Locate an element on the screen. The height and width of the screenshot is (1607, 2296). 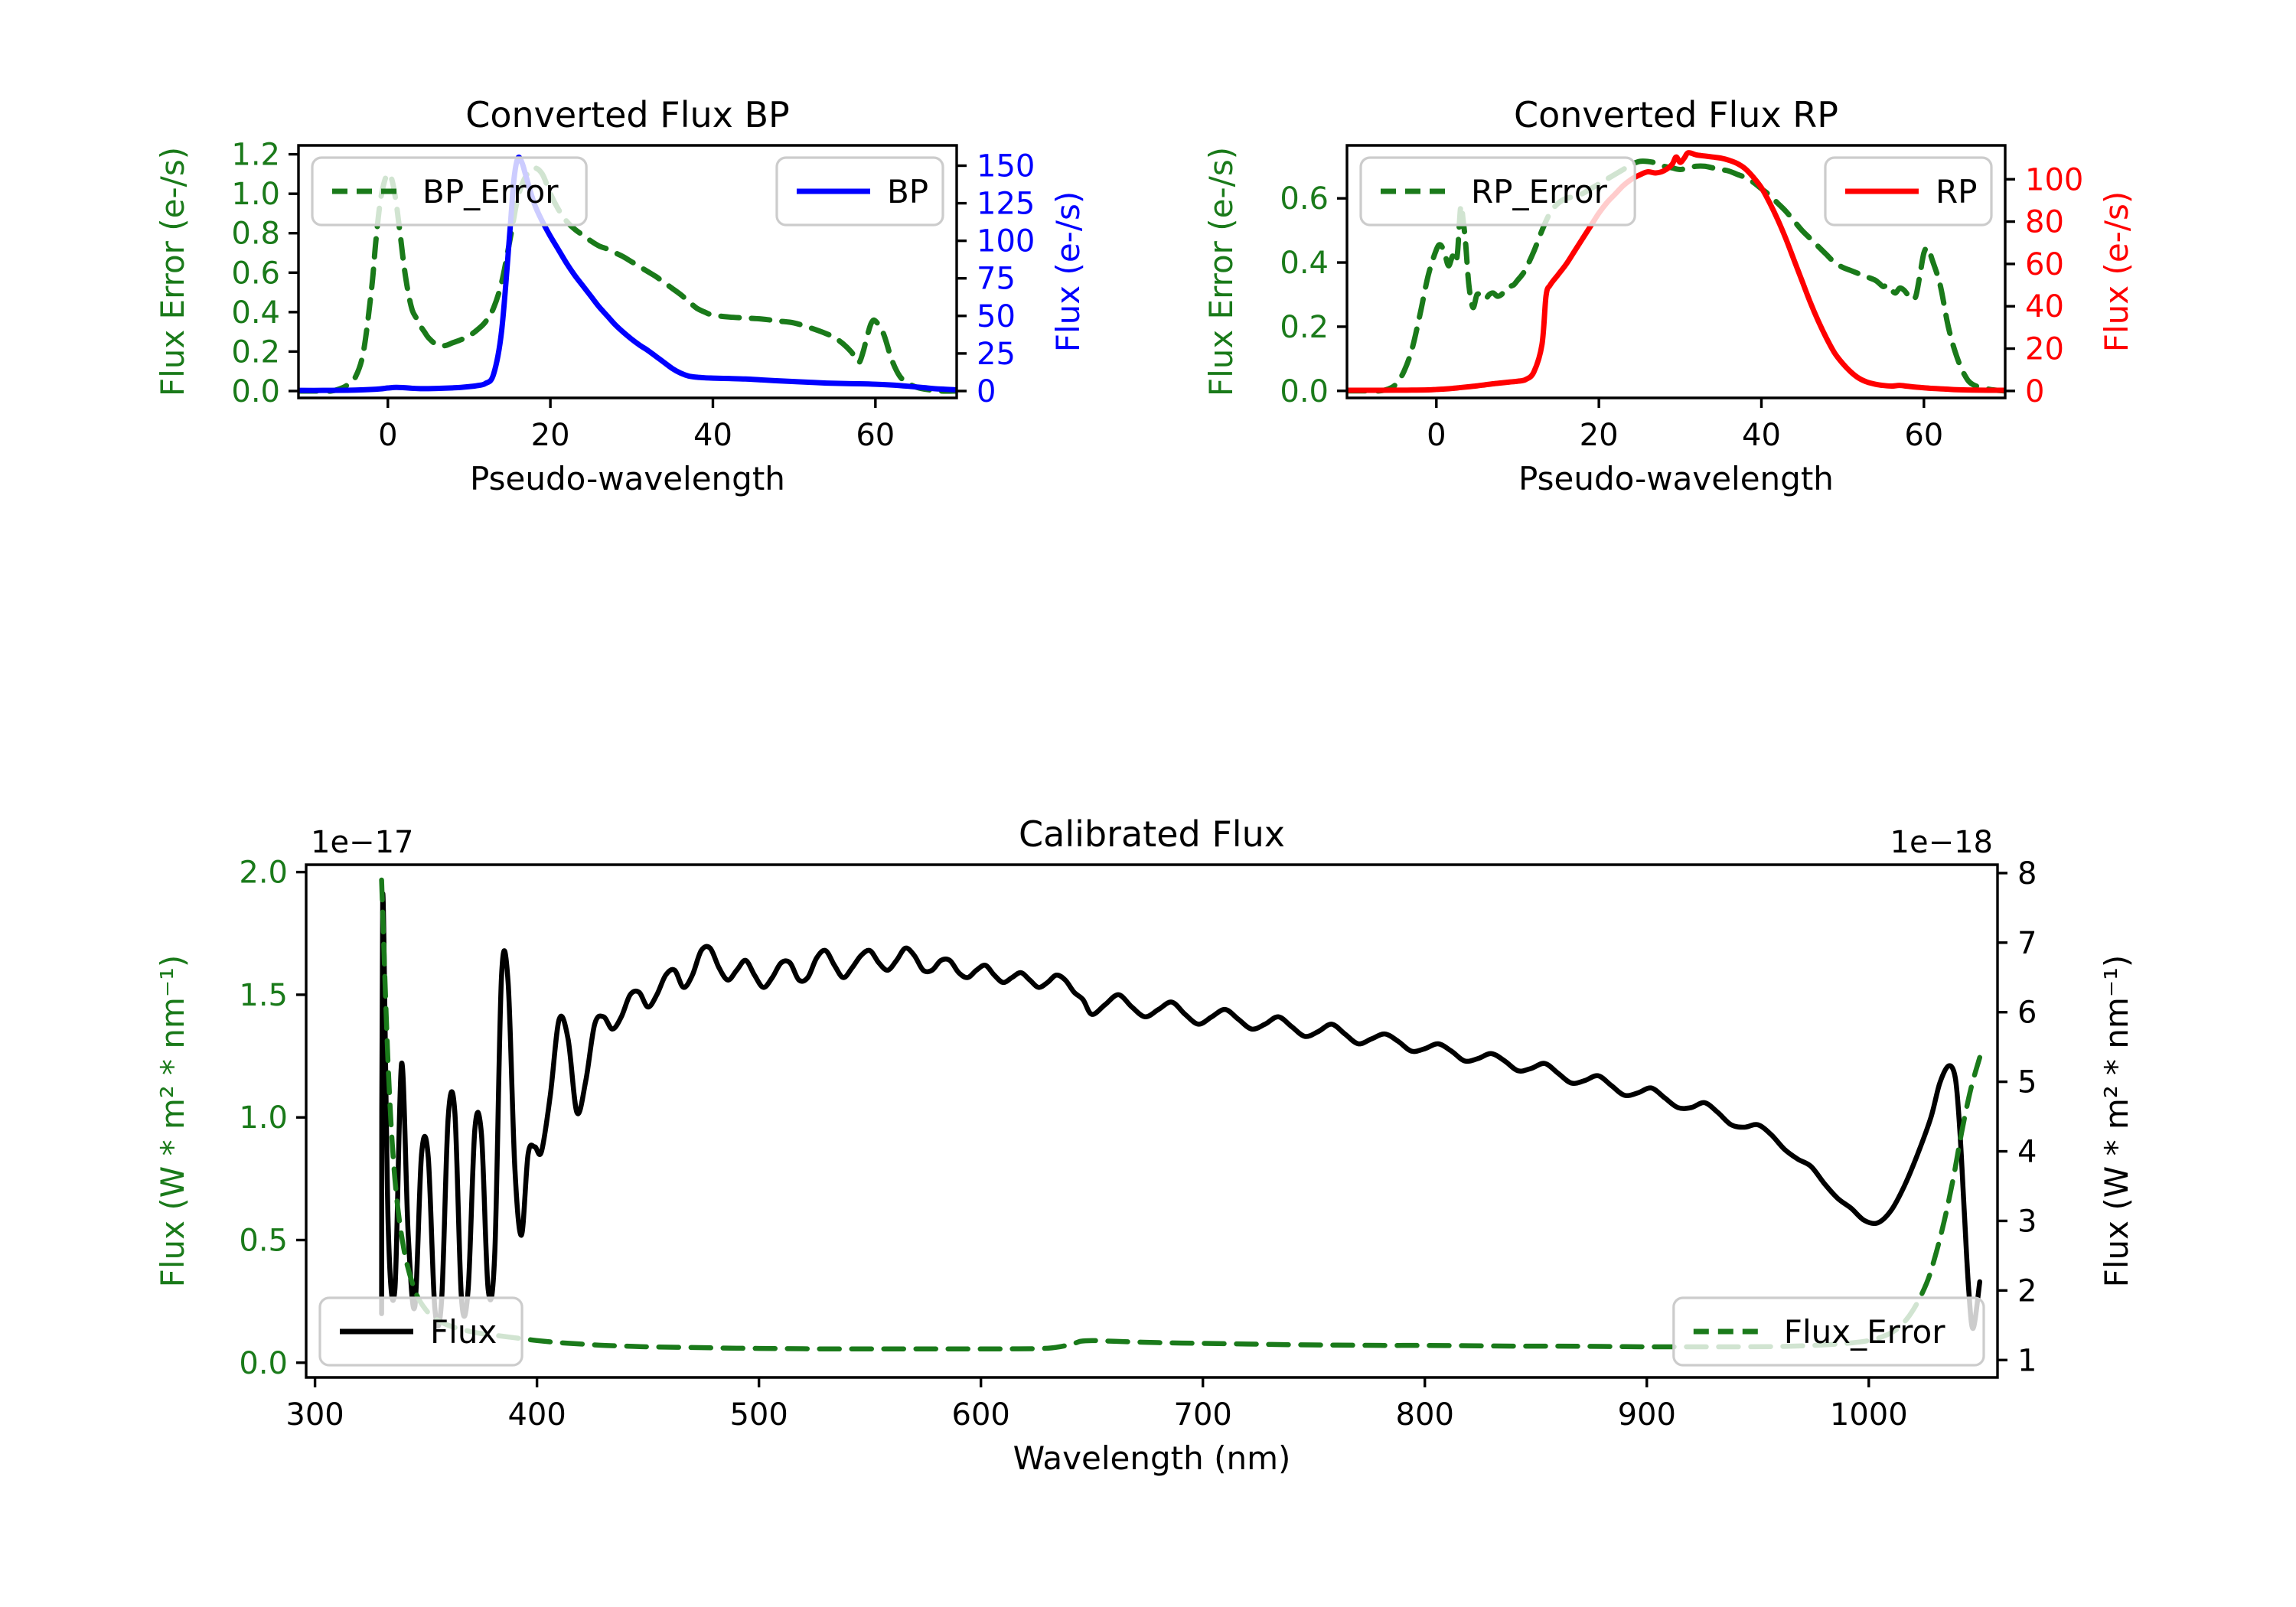
converted-flux-rp-y-right-ticklabel: 40 is located at coordinates (2044, 306).